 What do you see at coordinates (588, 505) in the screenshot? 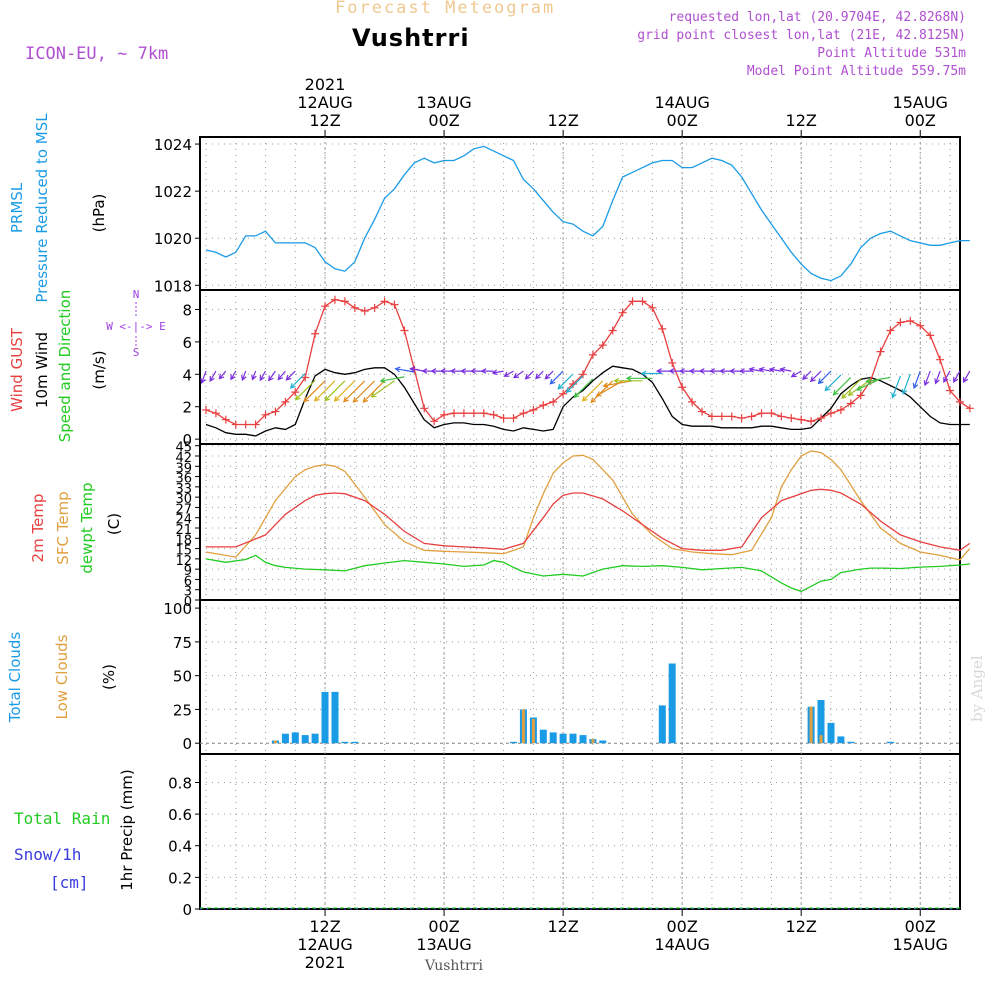
I see `sfc-temp-line` at bounding box center [588, 505].